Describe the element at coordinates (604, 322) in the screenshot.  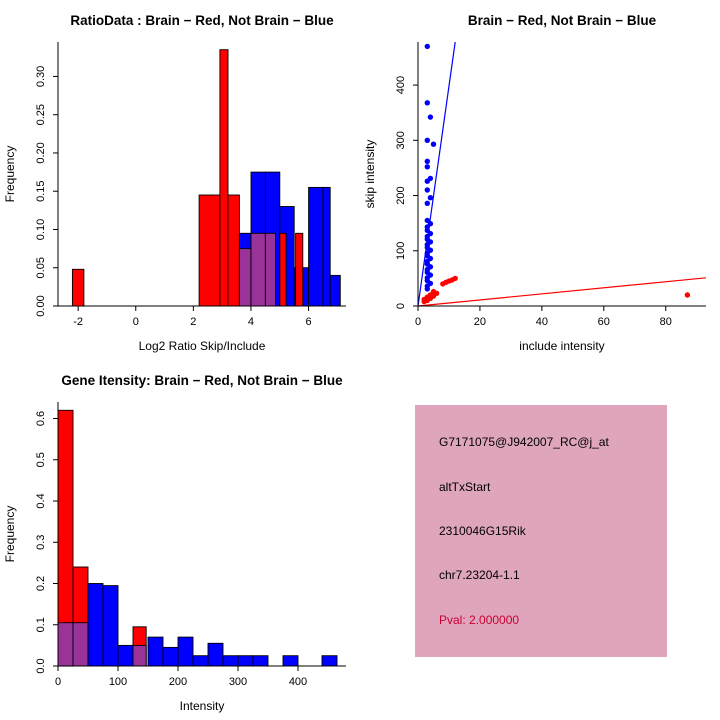
I see `svg-text: 60` at that location.